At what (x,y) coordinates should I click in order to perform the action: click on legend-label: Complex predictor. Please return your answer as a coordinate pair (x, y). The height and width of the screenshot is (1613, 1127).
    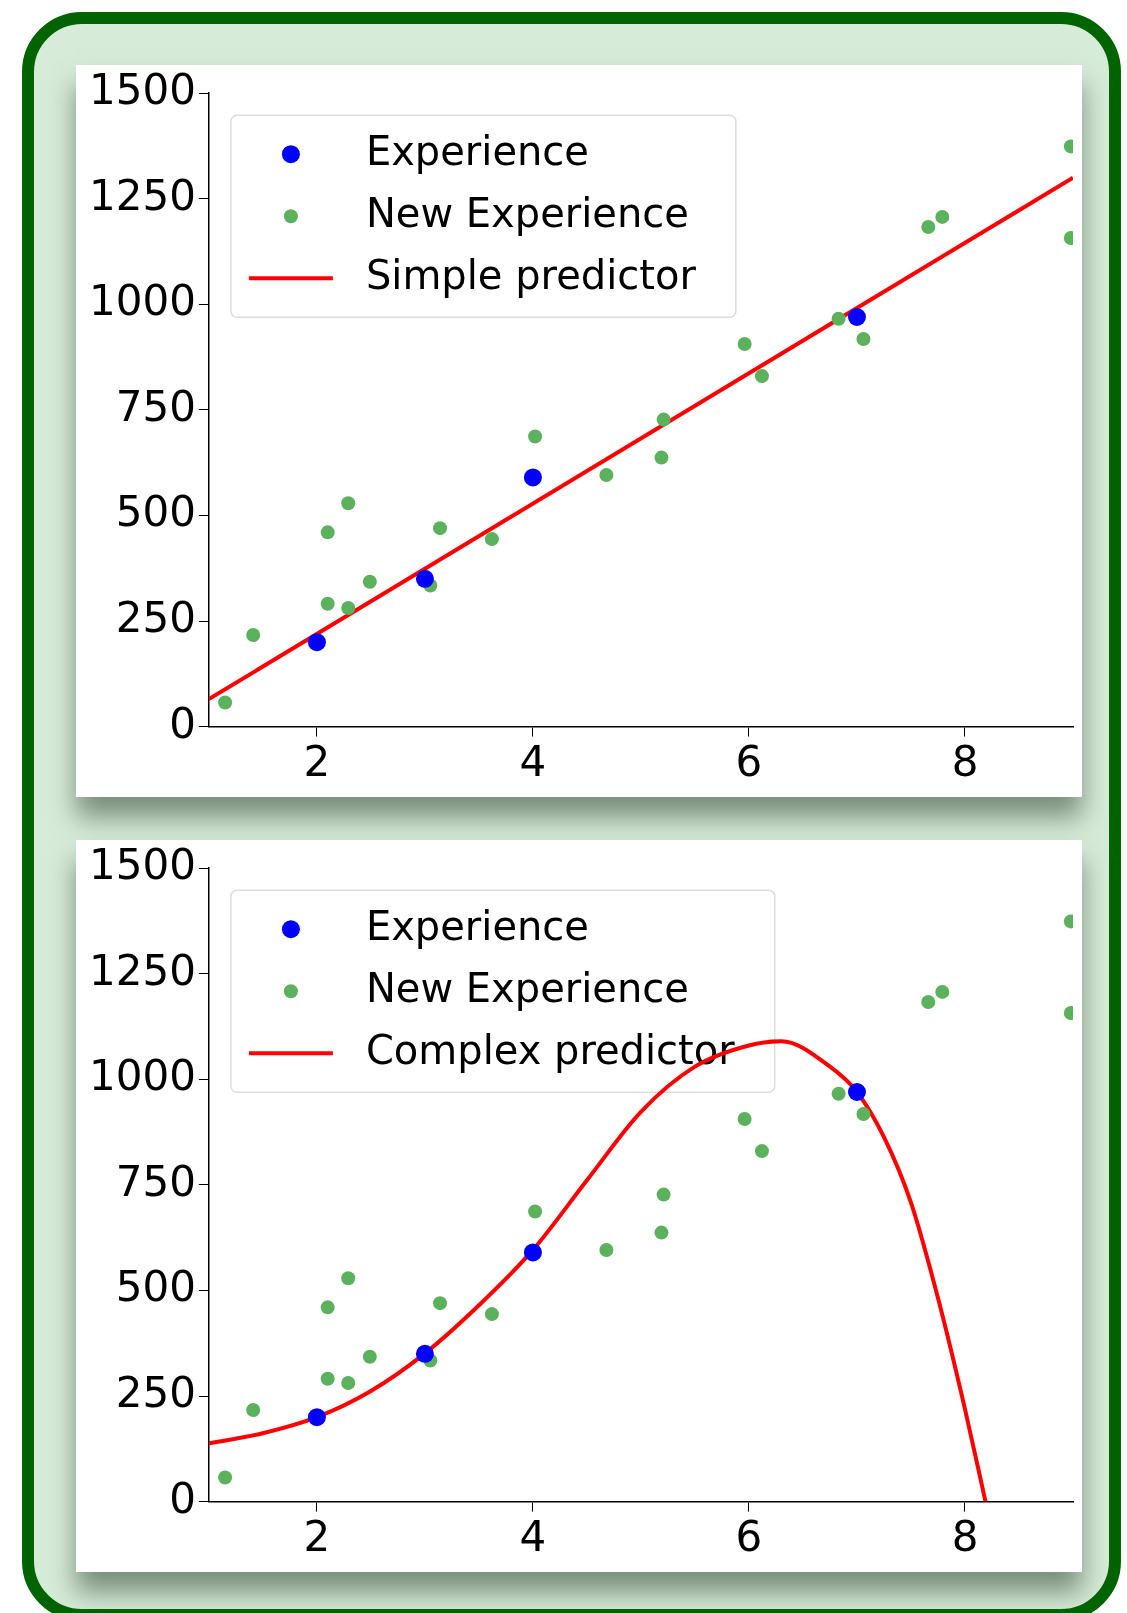
    Looking at the image, I should click on (550, 1049).